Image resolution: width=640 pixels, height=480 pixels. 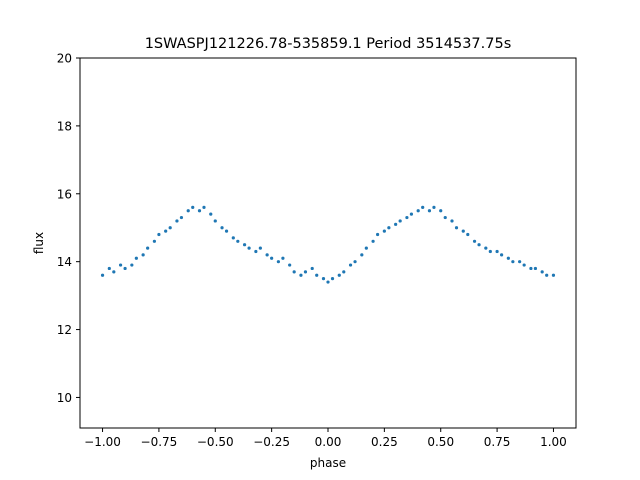 What do you see at coordinates (68, 228) in the screenshot?
I see `y-axis-ticks: 10 12 14 16 18 20` at bounding box center [68, 228].